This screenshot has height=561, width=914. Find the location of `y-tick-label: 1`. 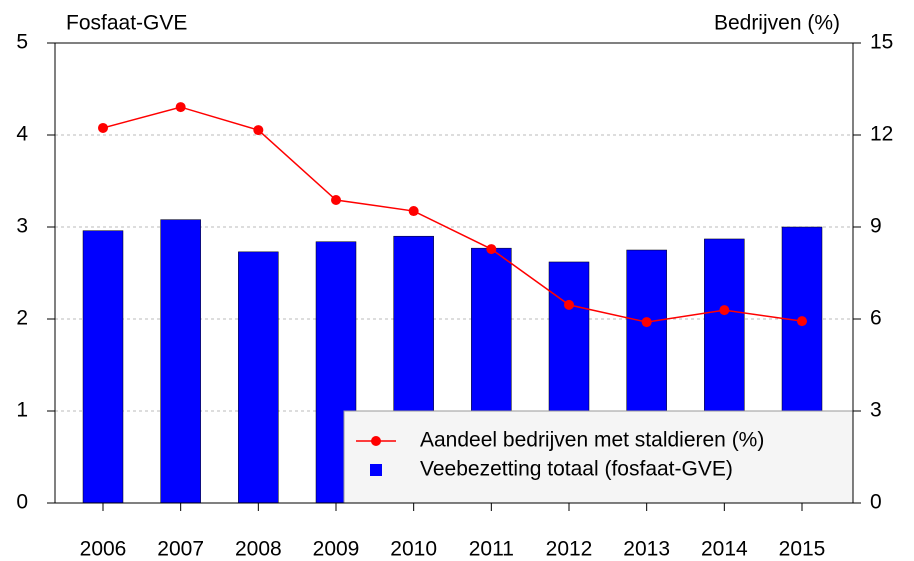

y-tick-label: 1 is located at coordinates (22, 410).